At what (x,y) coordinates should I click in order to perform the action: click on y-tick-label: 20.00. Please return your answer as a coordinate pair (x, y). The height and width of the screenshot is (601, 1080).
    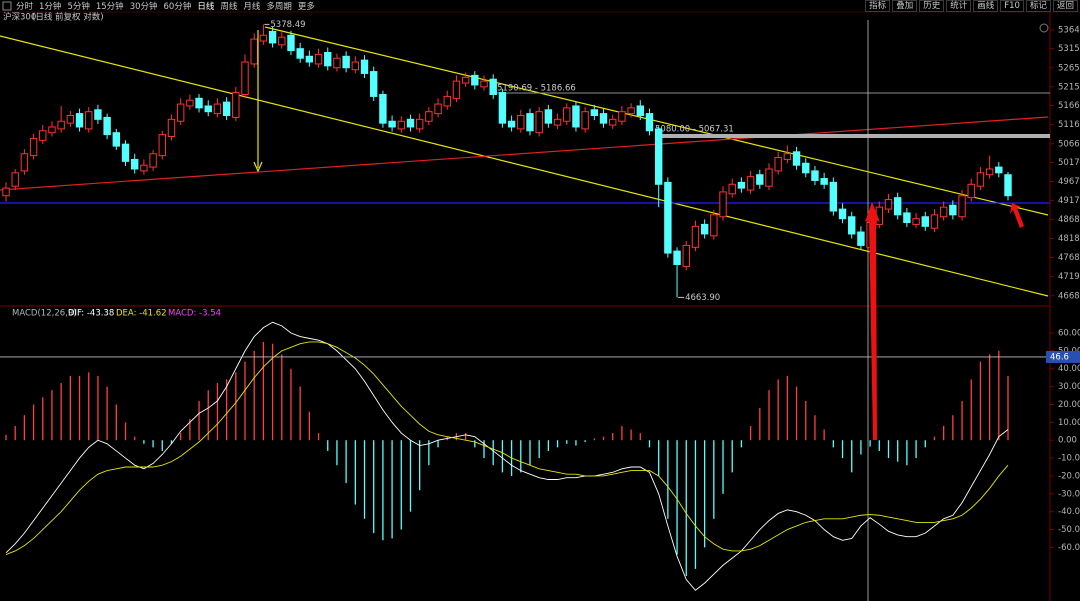
    Looking at the image, I should click on (1069, 405).